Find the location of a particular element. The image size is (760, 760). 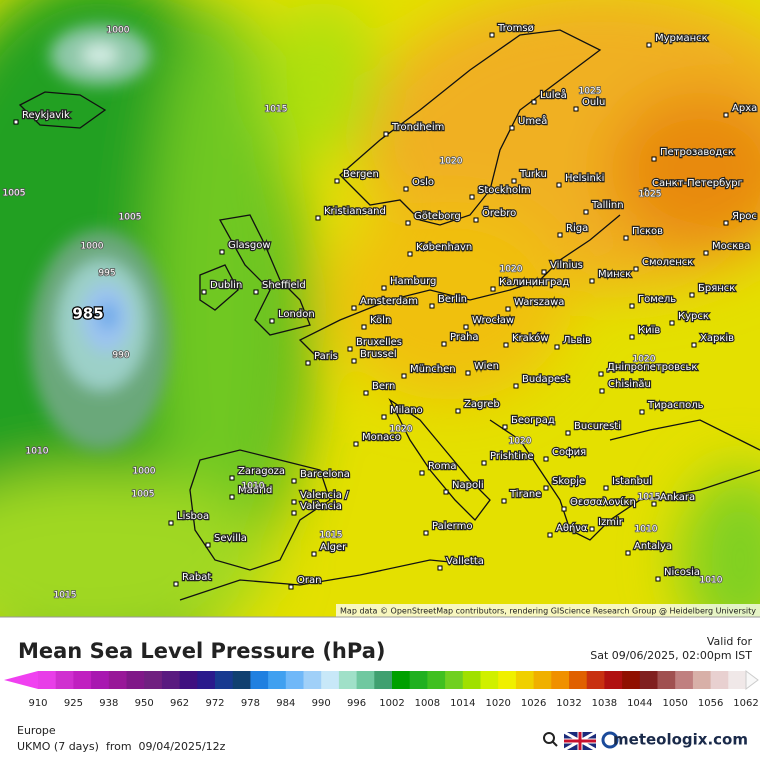

zoom-icon is located at coordinates (549, 738).